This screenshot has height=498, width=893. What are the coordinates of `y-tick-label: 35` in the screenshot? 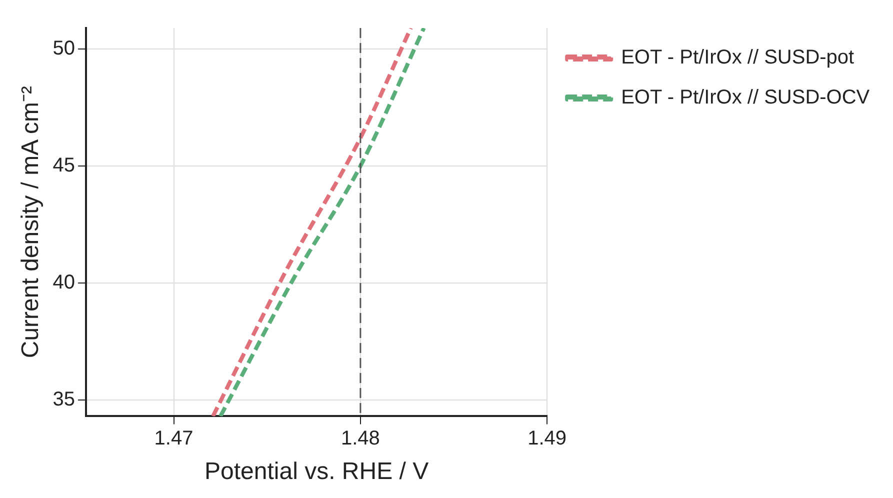 It's located at (64, 399).